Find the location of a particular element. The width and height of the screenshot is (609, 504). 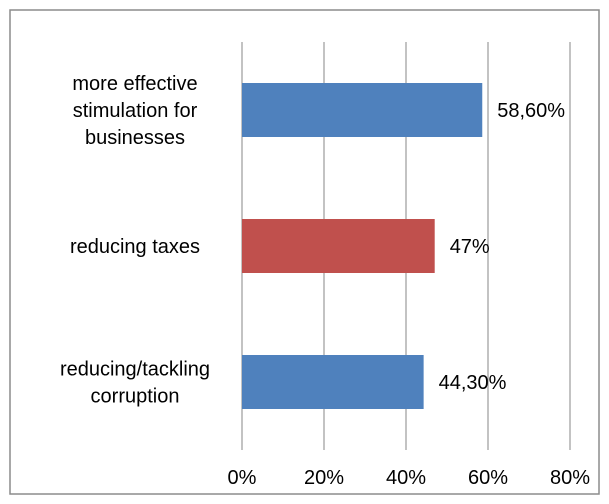

data-label: 58,60% is located at coordinates (531, 111).